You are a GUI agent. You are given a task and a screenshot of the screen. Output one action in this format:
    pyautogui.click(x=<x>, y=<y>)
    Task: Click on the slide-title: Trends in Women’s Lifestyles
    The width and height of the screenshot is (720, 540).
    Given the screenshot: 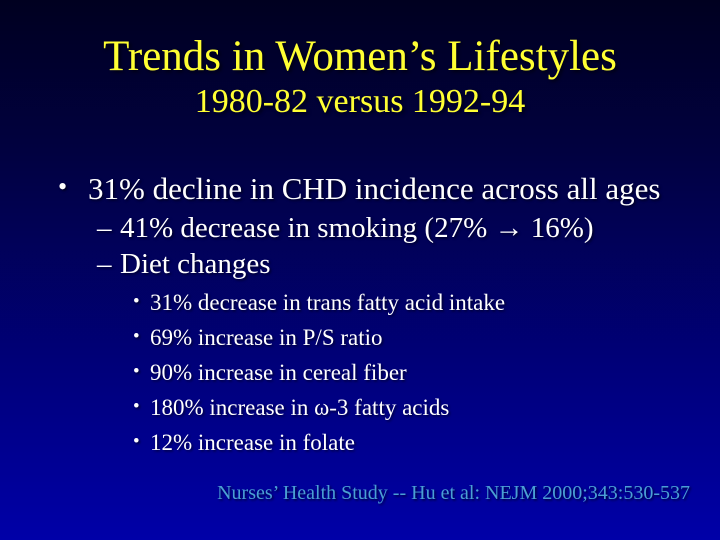 What is the action you would take?
    pyautogui.click(x=360, y=56)
    